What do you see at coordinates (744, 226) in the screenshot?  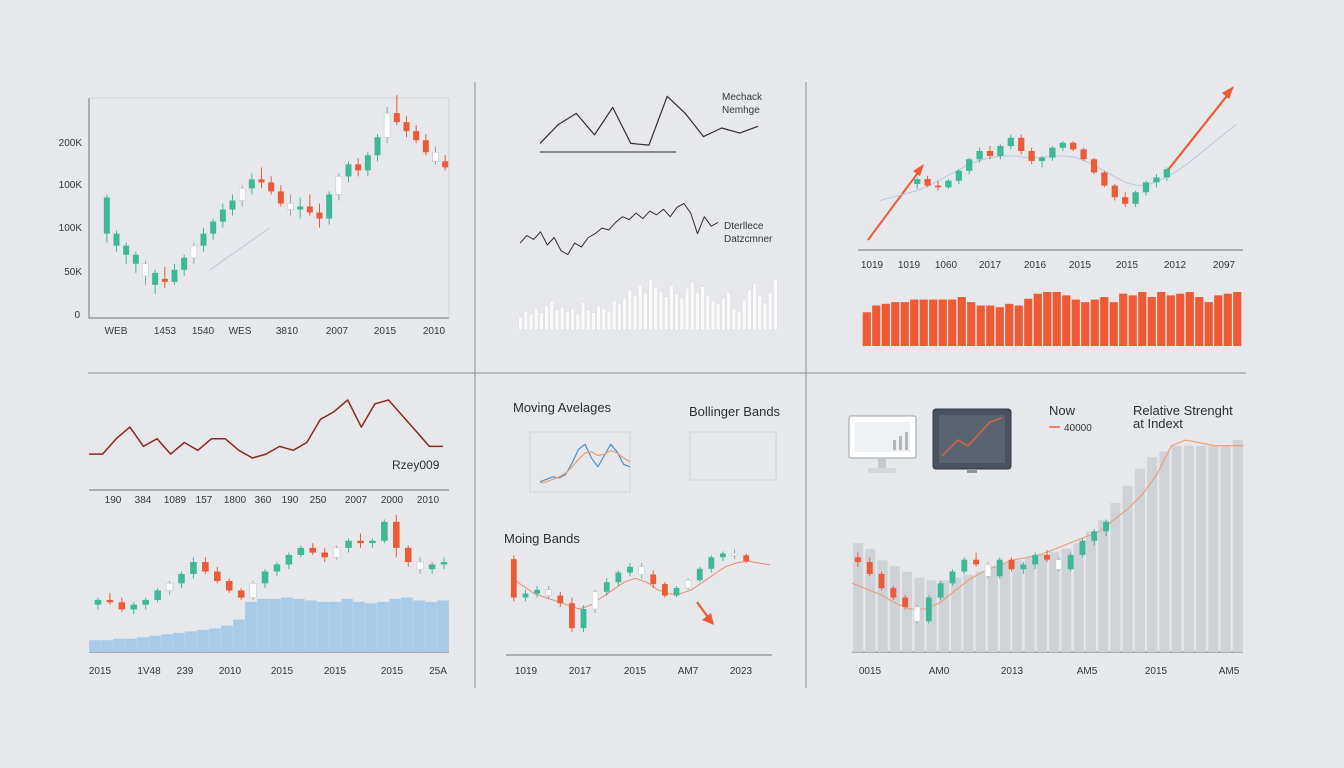 I see `legend-label: Dterllece` at bounding box center [744, 226].